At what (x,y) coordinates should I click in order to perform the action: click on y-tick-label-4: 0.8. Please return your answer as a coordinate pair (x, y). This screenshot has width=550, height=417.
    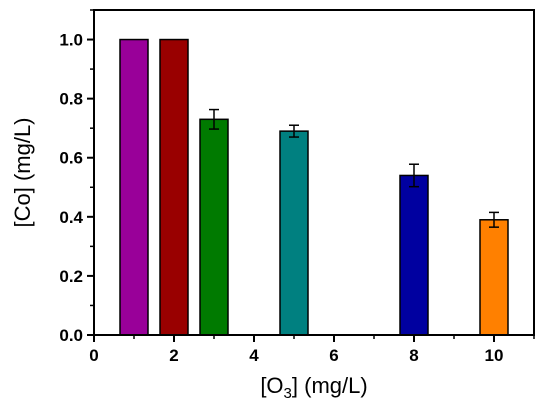
    Looking at the image, I should click on (71, 99).